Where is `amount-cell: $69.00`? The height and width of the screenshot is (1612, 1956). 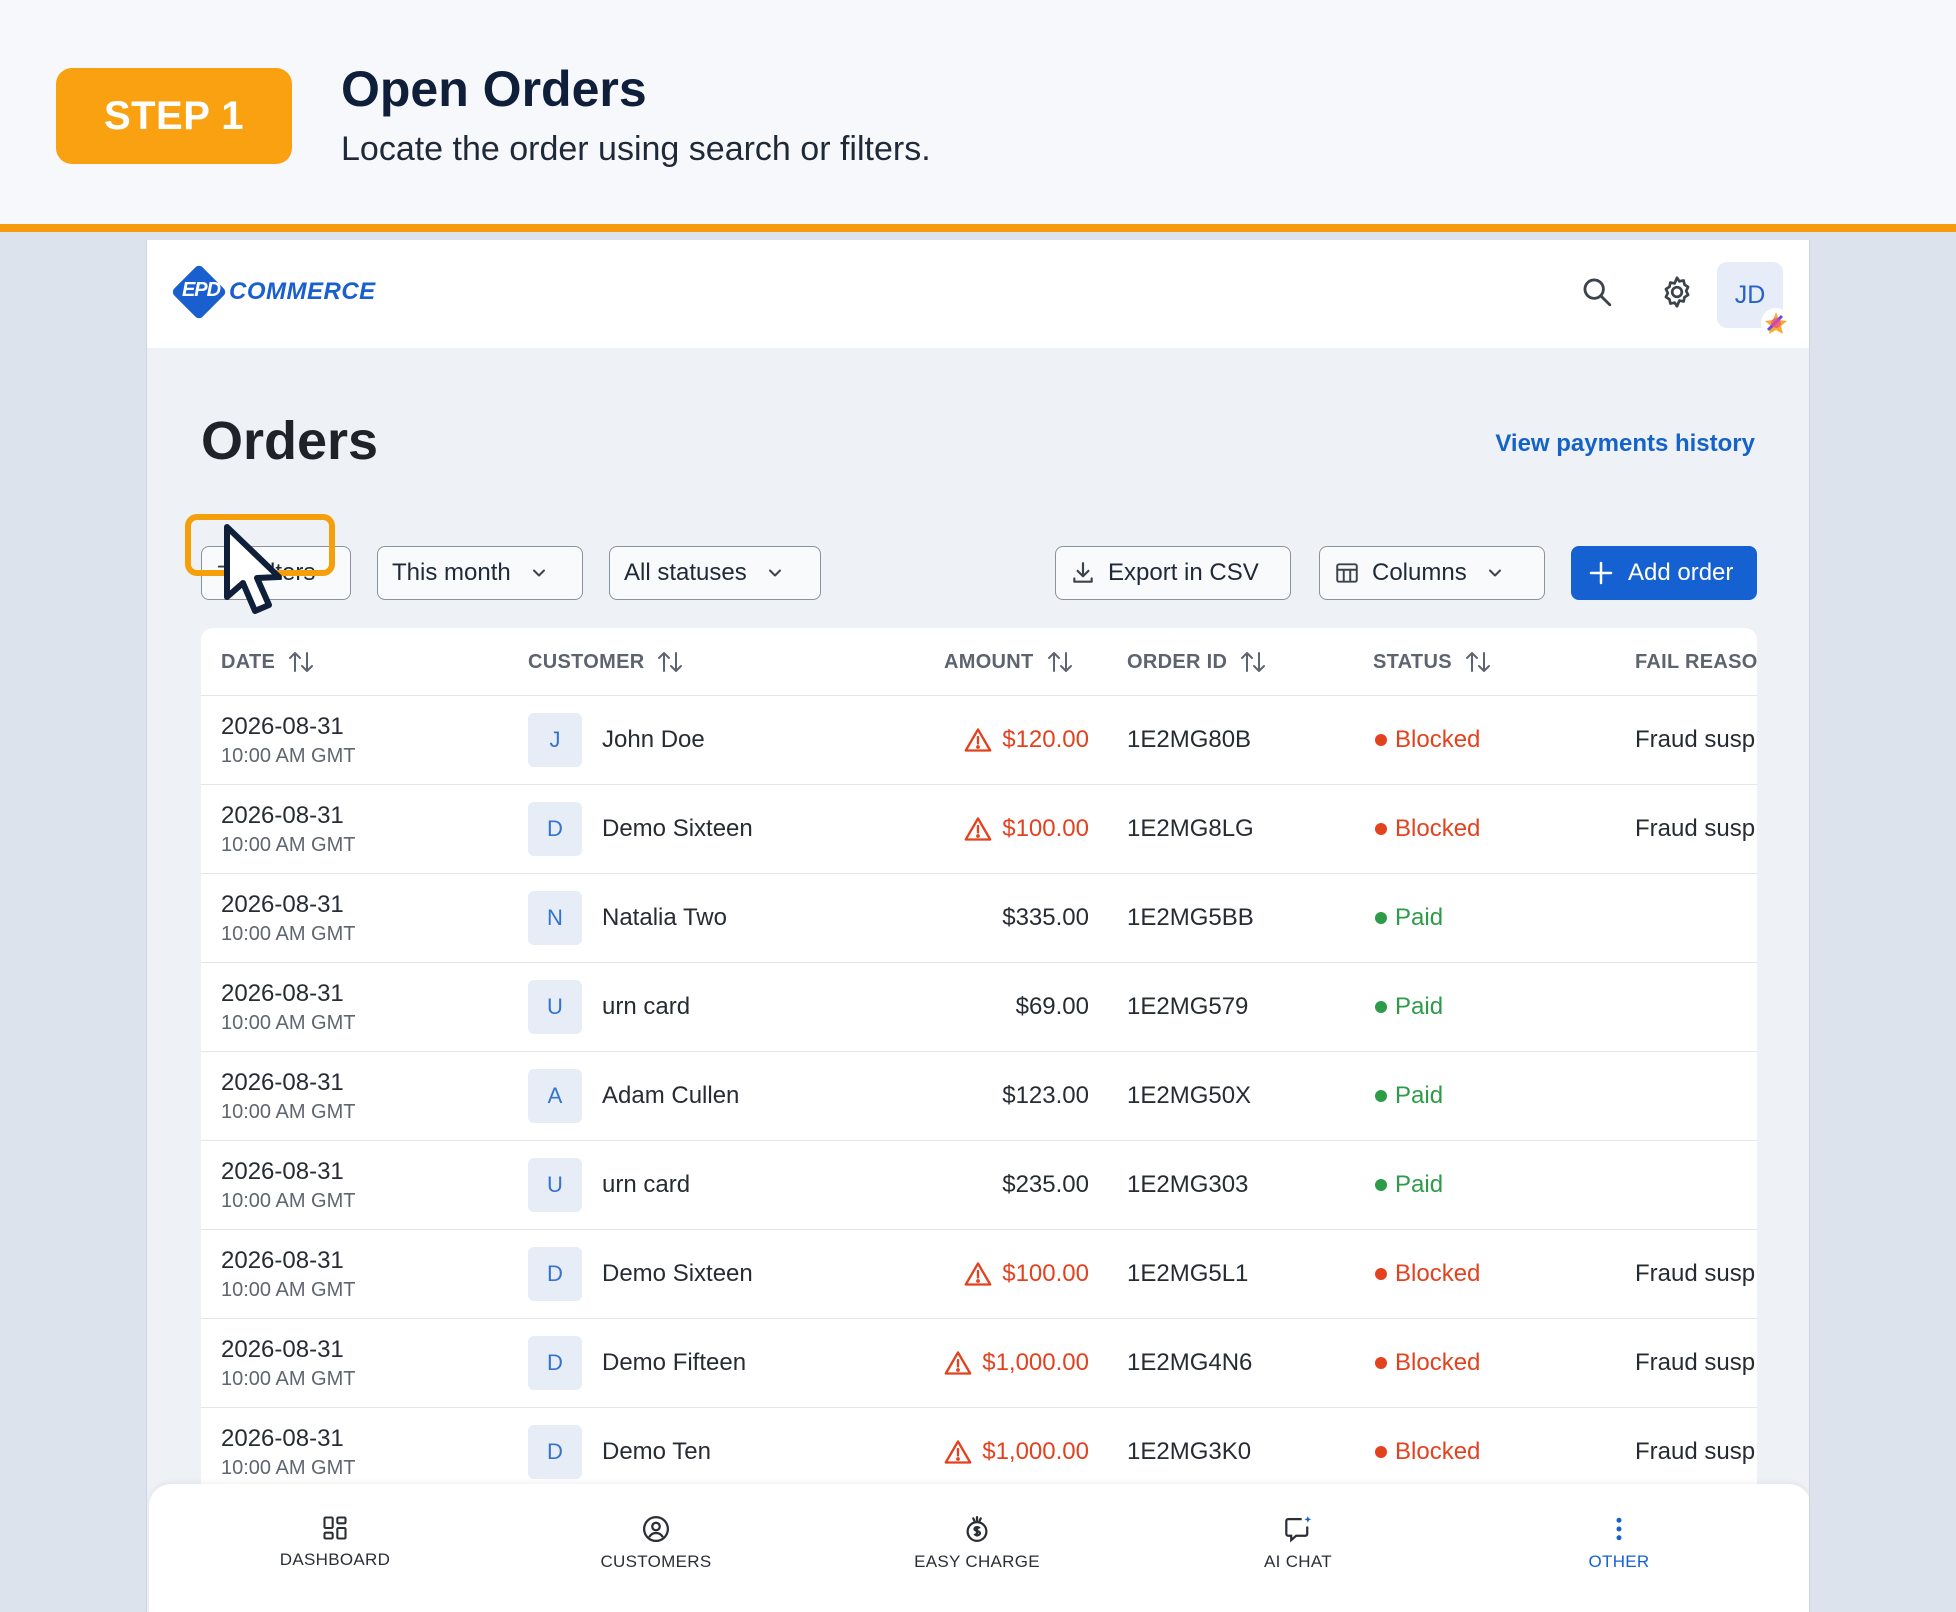 amount-cell: $69.00 is located at coordinates (925, 1007).